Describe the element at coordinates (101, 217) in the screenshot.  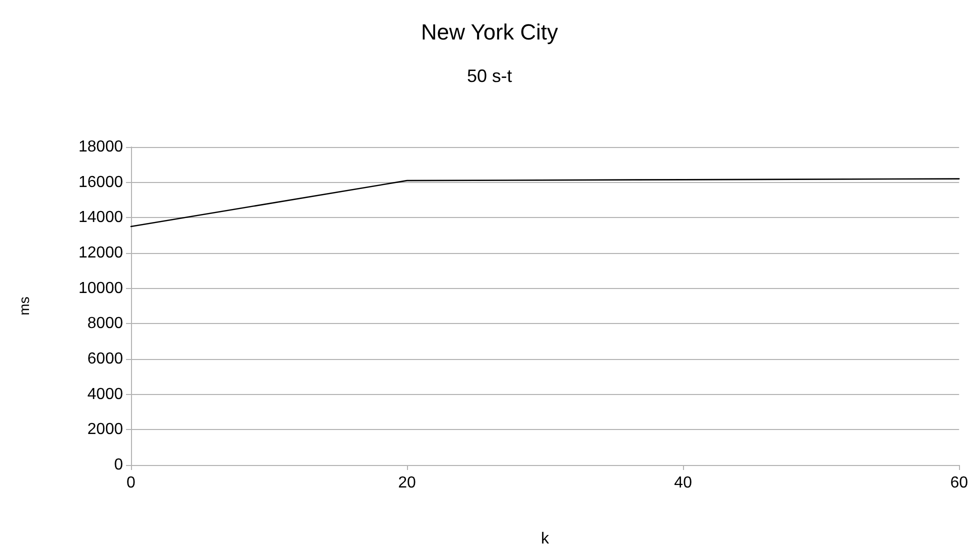
I see `y-tick-label: 14000` at that location.